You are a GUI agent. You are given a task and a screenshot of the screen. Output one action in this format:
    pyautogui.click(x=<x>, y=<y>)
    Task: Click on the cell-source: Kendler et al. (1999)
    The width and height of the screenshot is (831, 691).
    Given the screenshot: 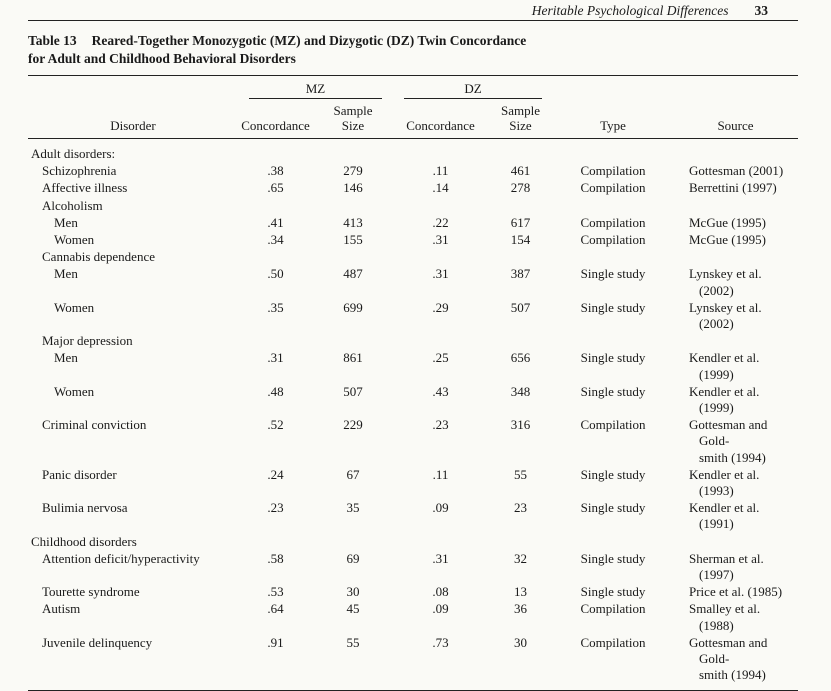 What is the action you would take?
    pyautogui.click(x=724, y=366)
    